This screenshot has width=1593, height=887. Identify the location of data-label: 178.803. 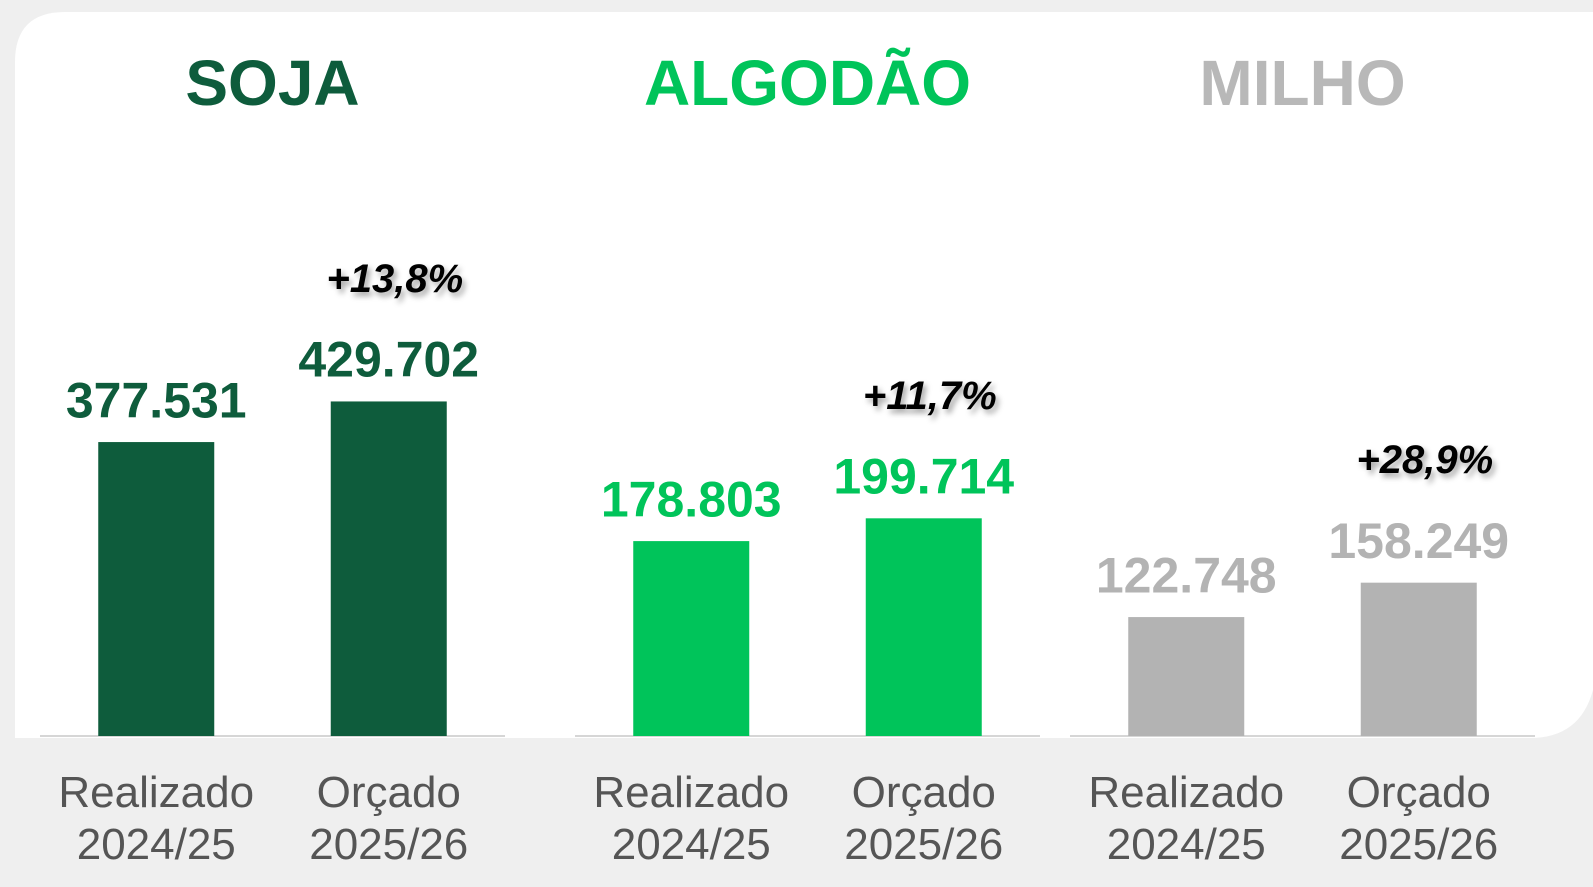
(691, 499).